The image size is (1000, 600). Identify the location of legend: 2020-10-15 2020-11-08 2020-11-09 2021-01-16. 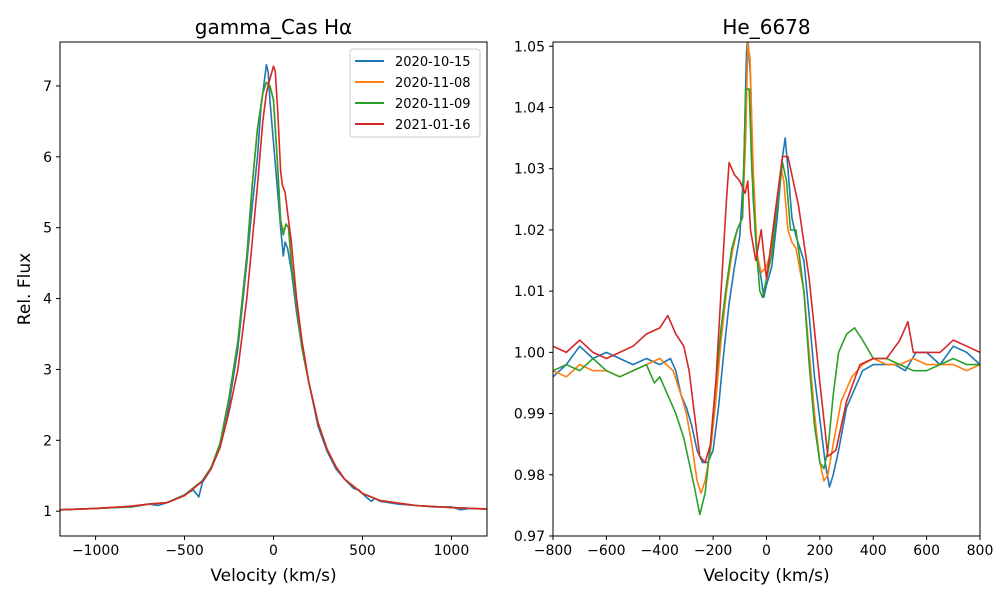
(415, 93).